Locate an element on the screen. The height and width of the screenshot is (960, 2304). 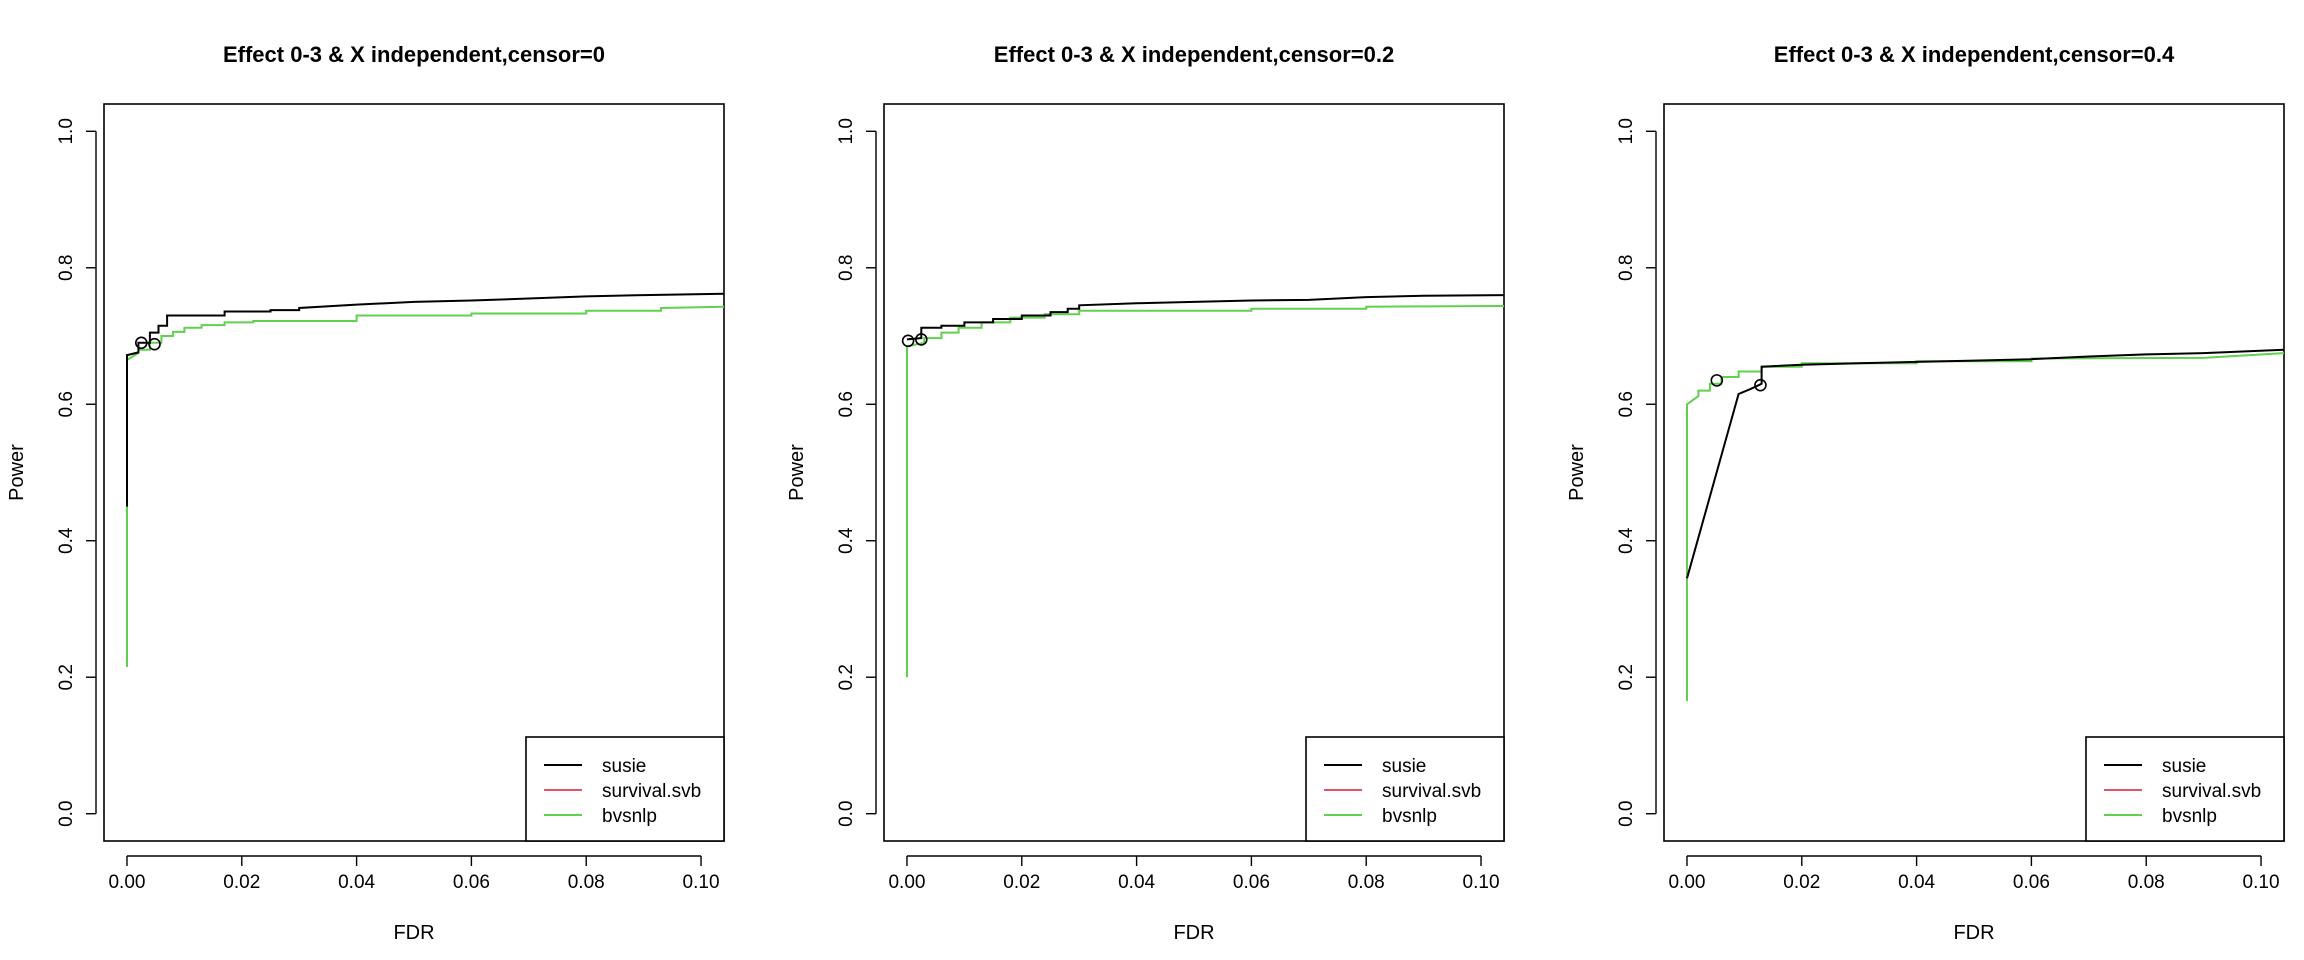
chart-title: Effect 0-3 & X independent,censor=0.2 is located at coordinates (1194, 54).